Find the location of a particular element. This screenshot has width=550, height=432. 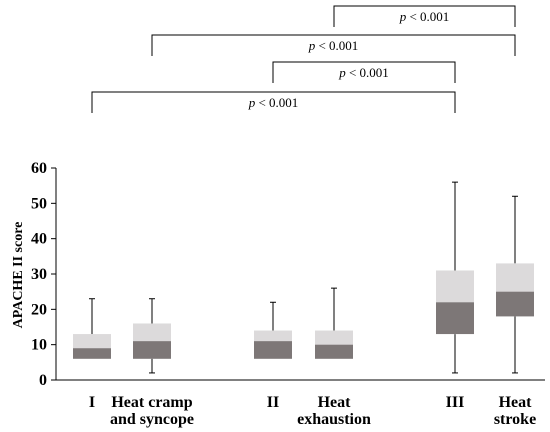

y-axis-title: APACHE II score is located at coordinates (18, 275).